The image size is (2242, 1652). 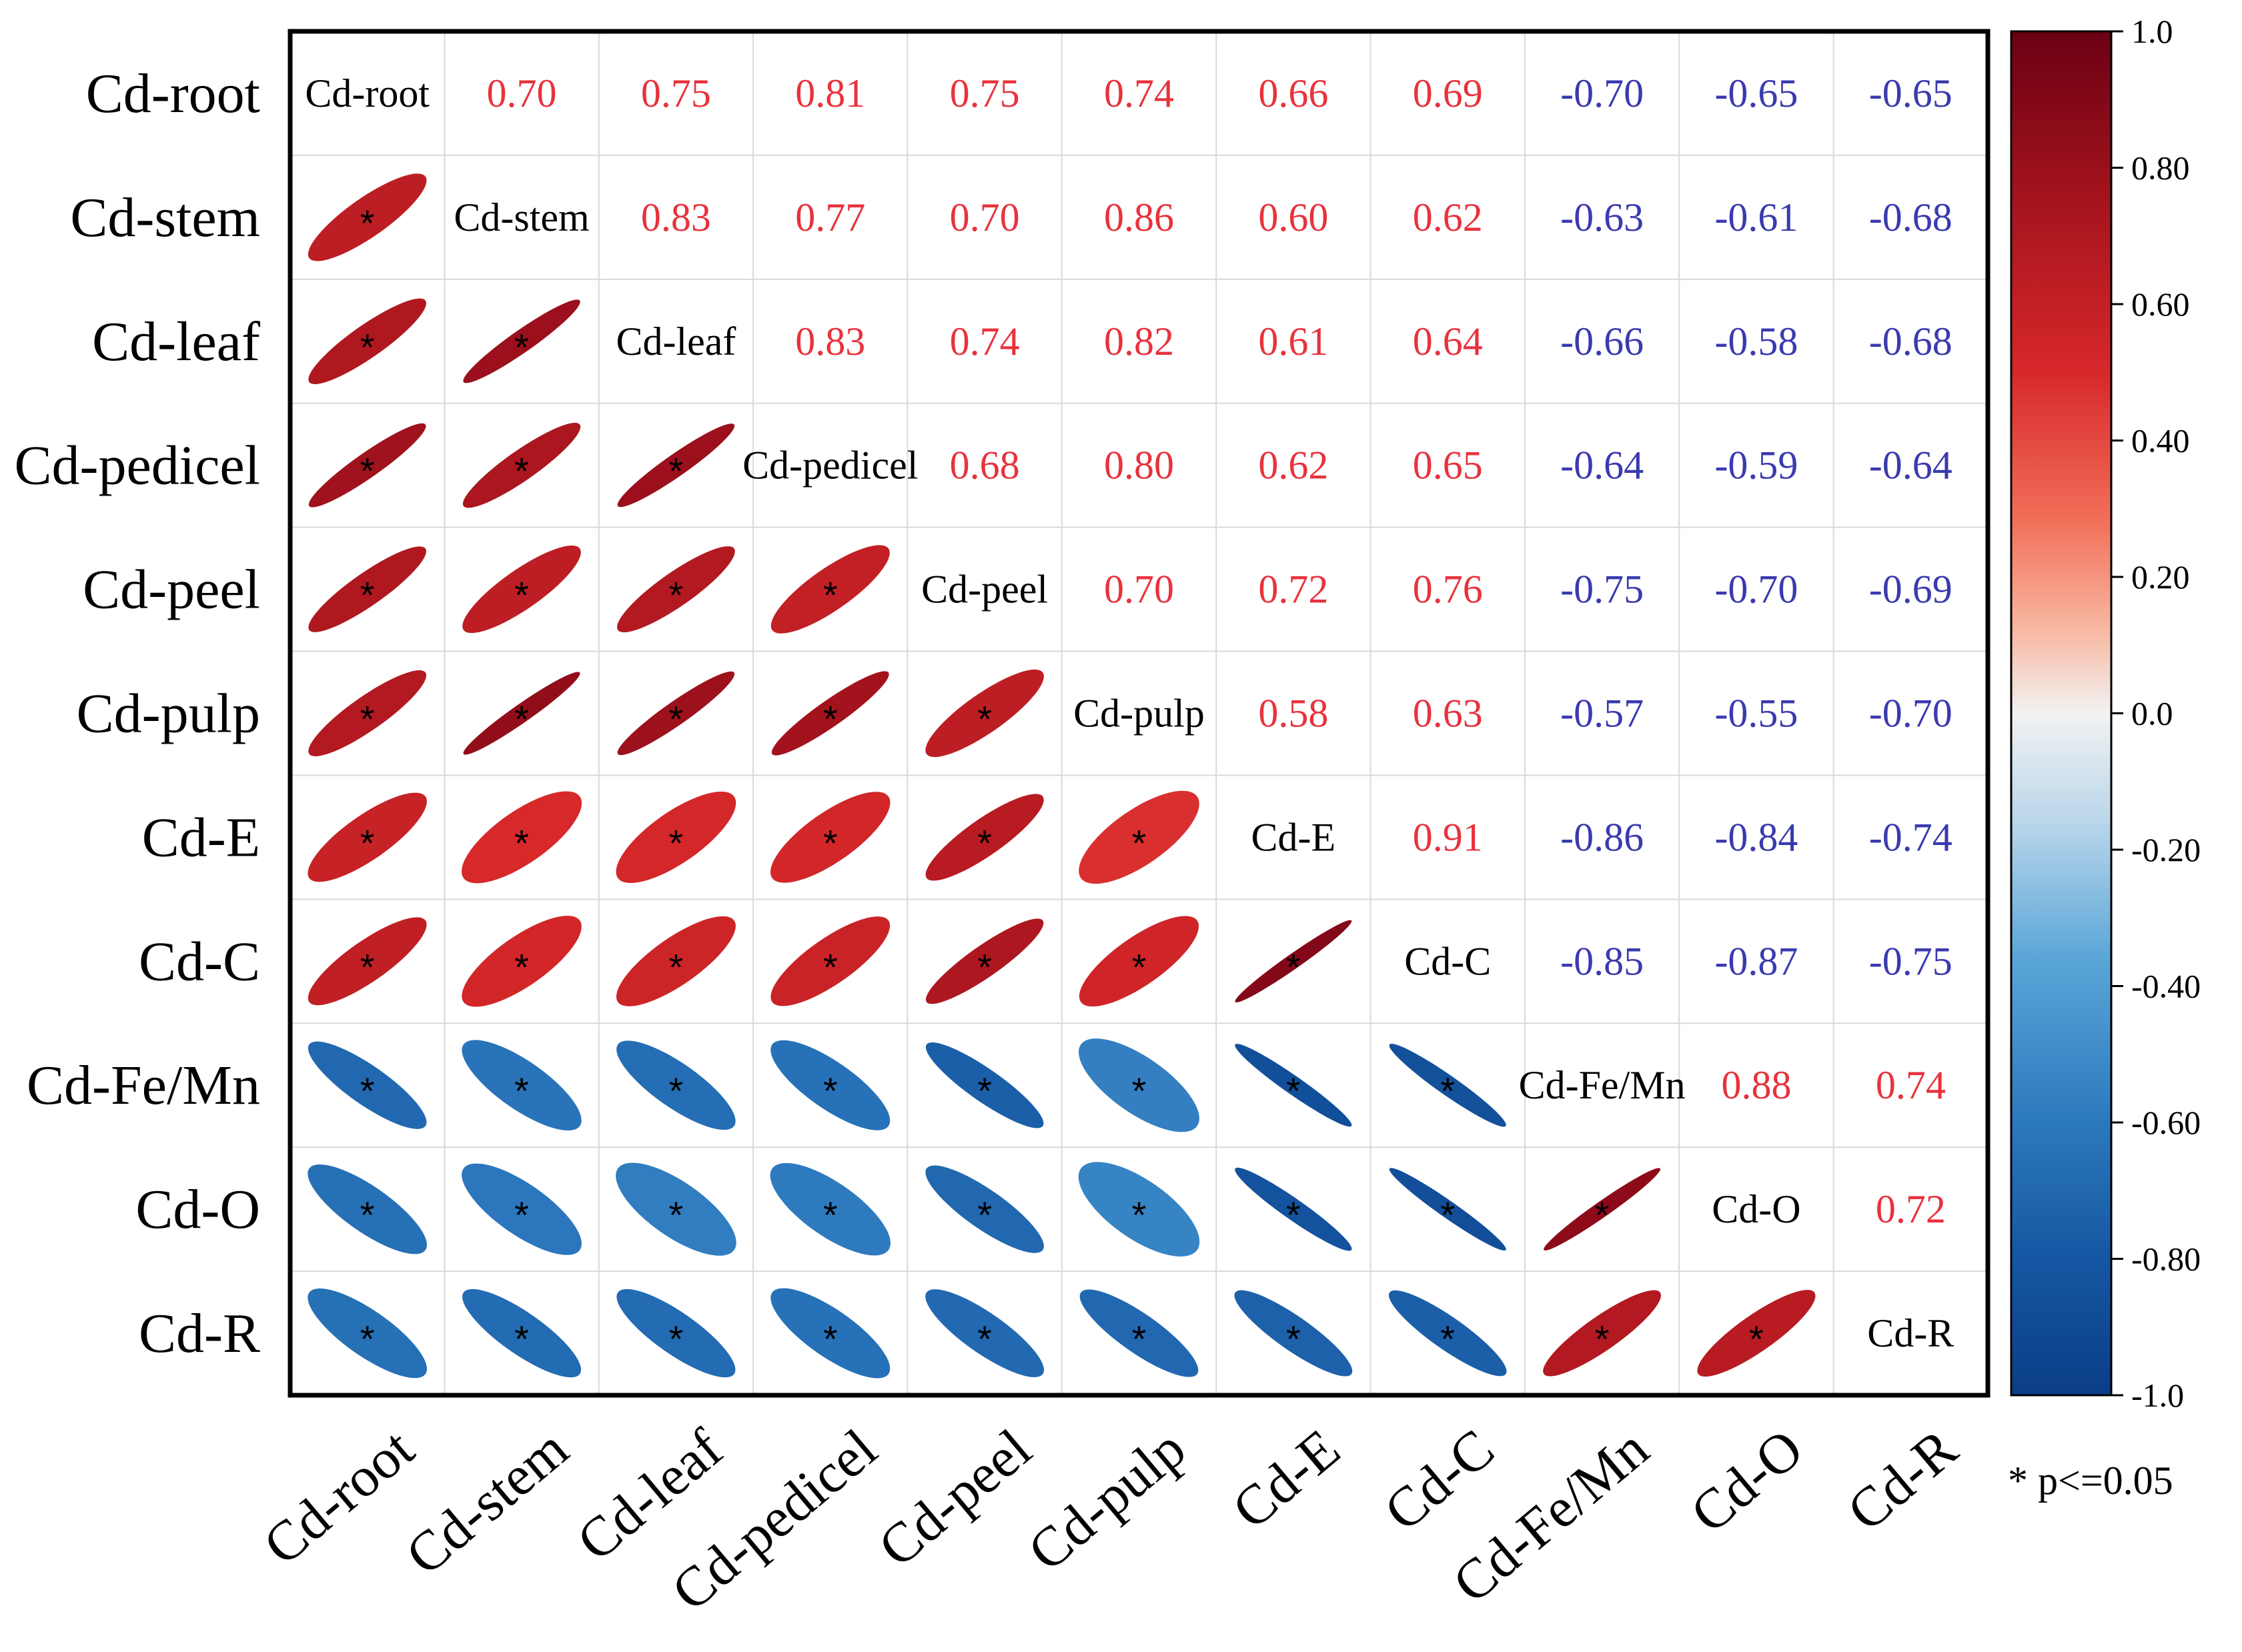 What do you see at coordinates (1293, 837) in the screenshot?
I see `diagonal-label: Cd-E` at bounding box center [1293, 837].